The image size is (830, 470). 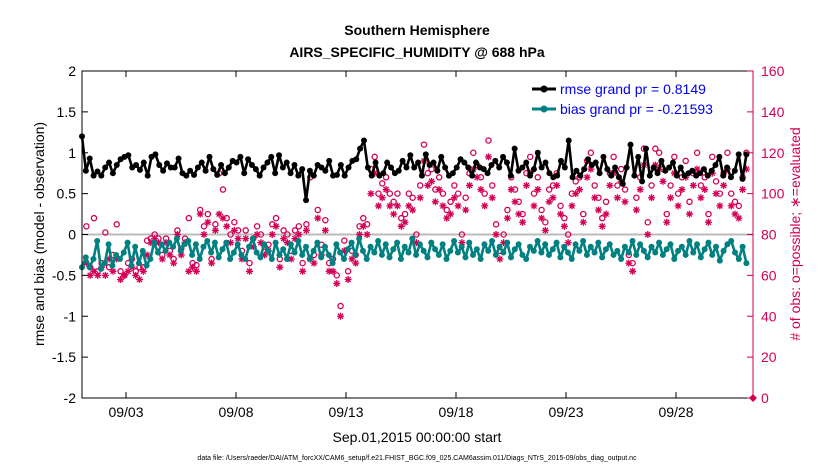 I want to click on y-tick-label: -2, so click(x=70, y=398).